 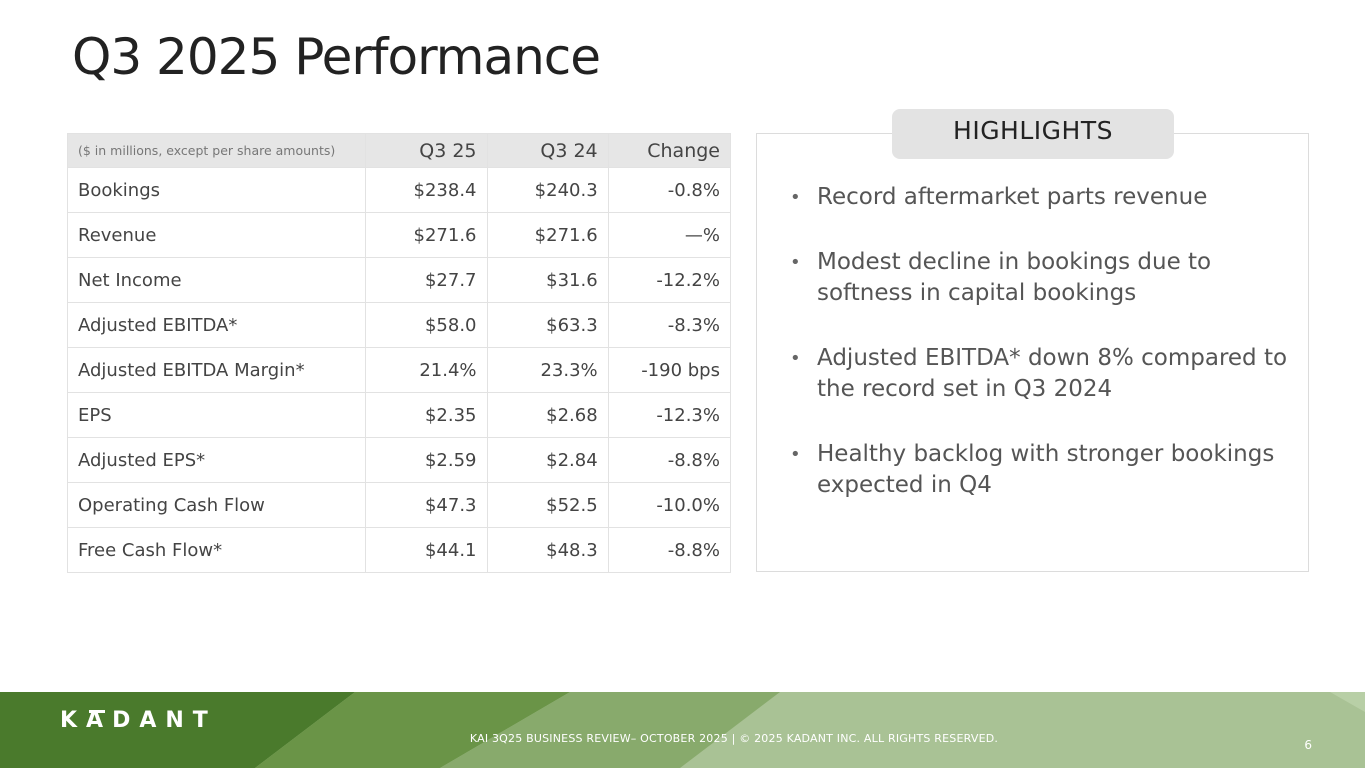 I want to click on logo-macron, so click(x=97, y=711).